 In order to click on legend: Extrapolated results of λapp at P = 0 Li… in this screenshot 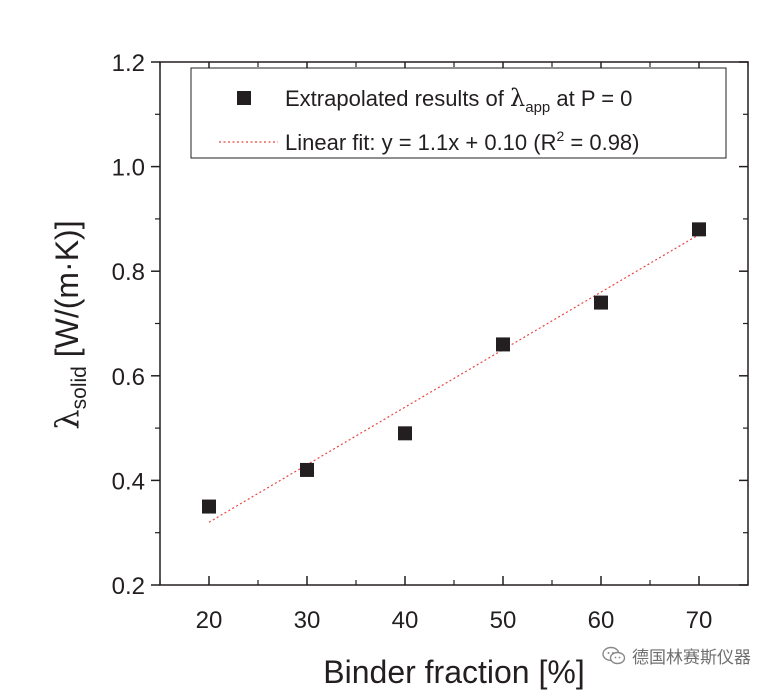, I will do `click(458, 113)`.